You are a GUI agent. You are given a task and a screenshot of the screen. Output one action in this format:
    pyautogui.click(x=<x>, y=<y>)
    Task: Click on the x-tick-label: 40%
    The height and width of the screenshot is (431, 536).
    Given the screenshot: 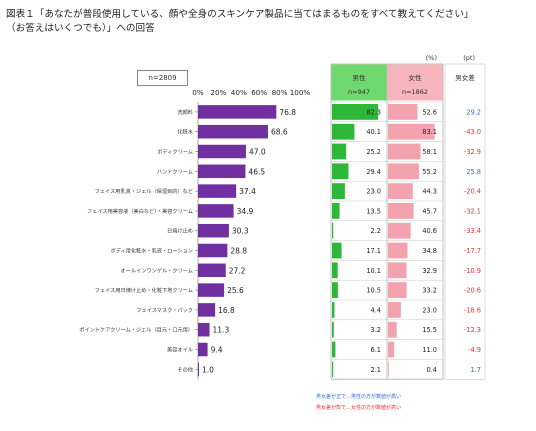 What is the action you would take?
    pyautogui.click(x=239, y=92)
    